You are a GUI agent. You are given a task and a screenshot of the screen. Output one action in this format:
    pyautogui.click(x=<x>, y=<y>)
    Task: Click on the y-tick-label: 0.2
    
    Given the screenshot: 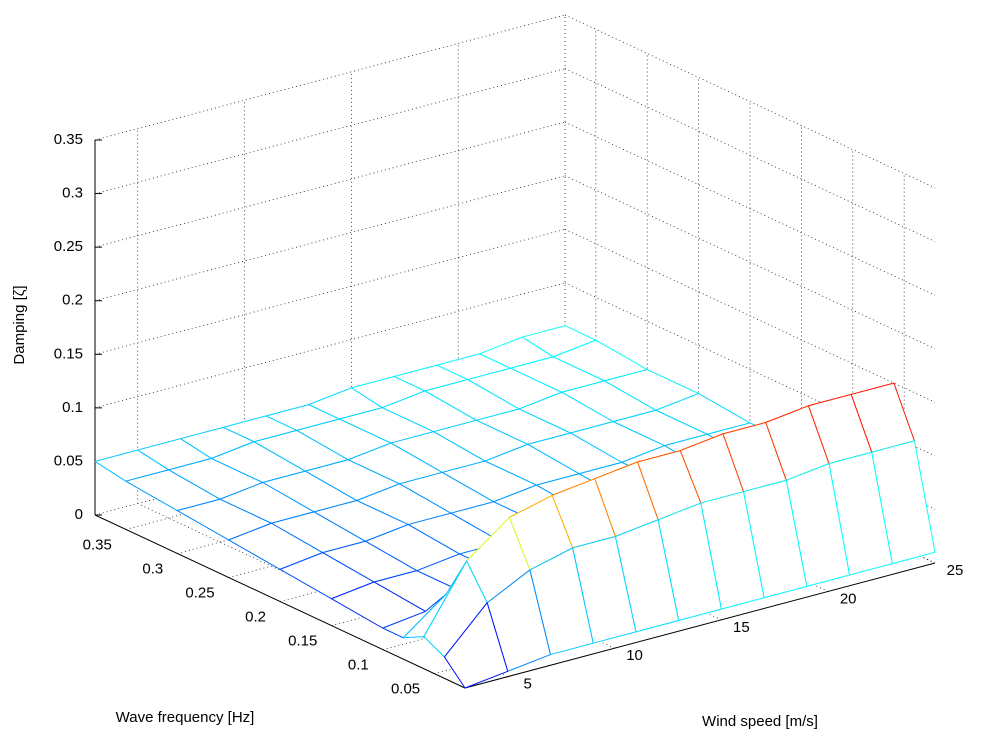 What is the action you would take?
    pyautogui.click(x=255, y=616)
    